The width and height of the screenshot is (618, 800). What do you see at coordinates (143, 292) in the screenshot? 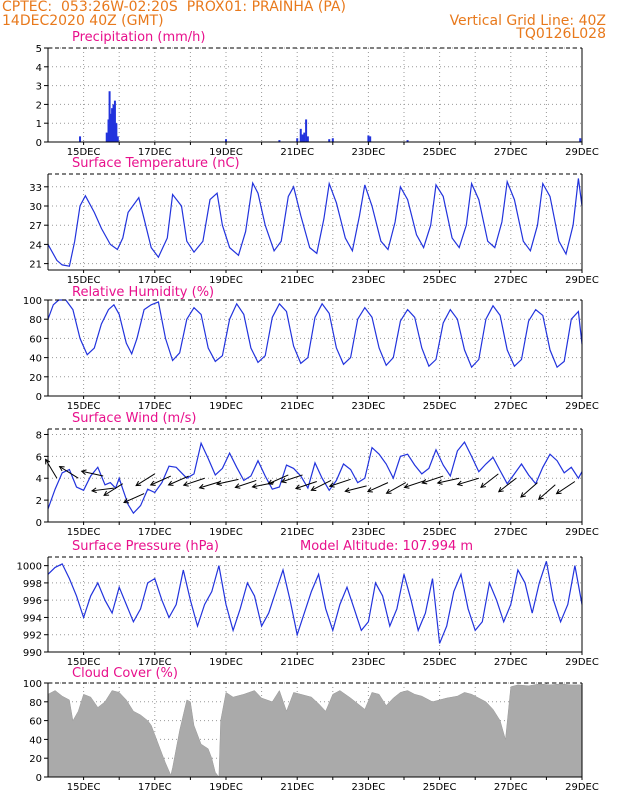
I see `panel-title: Relative Humidity (%)` at bounding box center [143, 292].